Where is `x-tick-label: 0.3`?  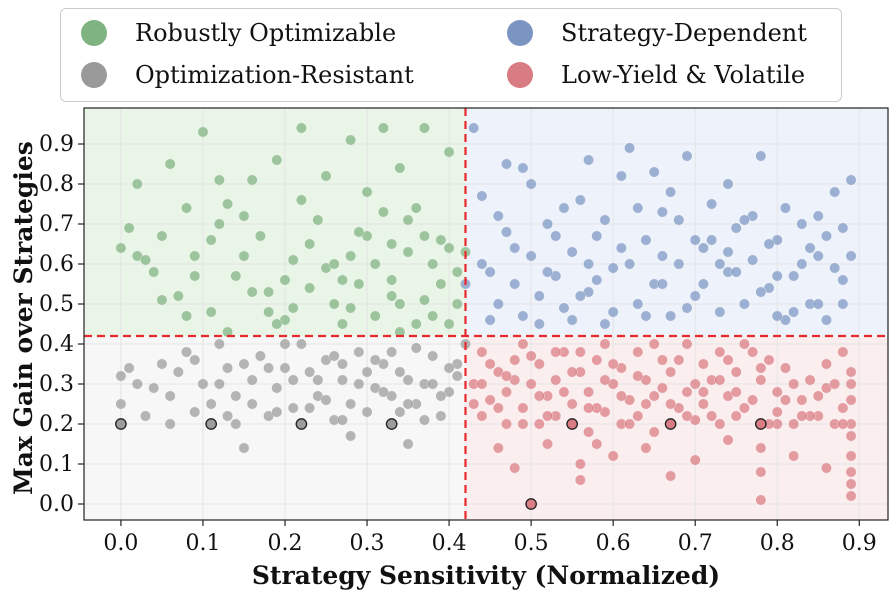
x-tick-label: 0.3 is located at coordinates (367, 543).